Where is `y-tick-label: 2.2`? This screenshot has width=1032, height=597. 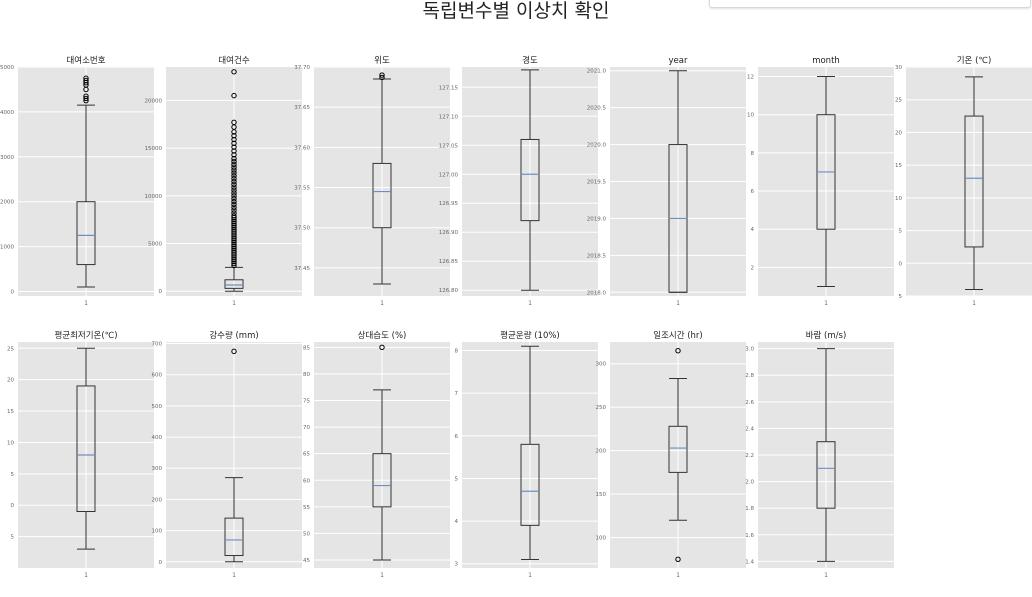
y-tick-label: 2.2 is located at coordinates (749, 456).